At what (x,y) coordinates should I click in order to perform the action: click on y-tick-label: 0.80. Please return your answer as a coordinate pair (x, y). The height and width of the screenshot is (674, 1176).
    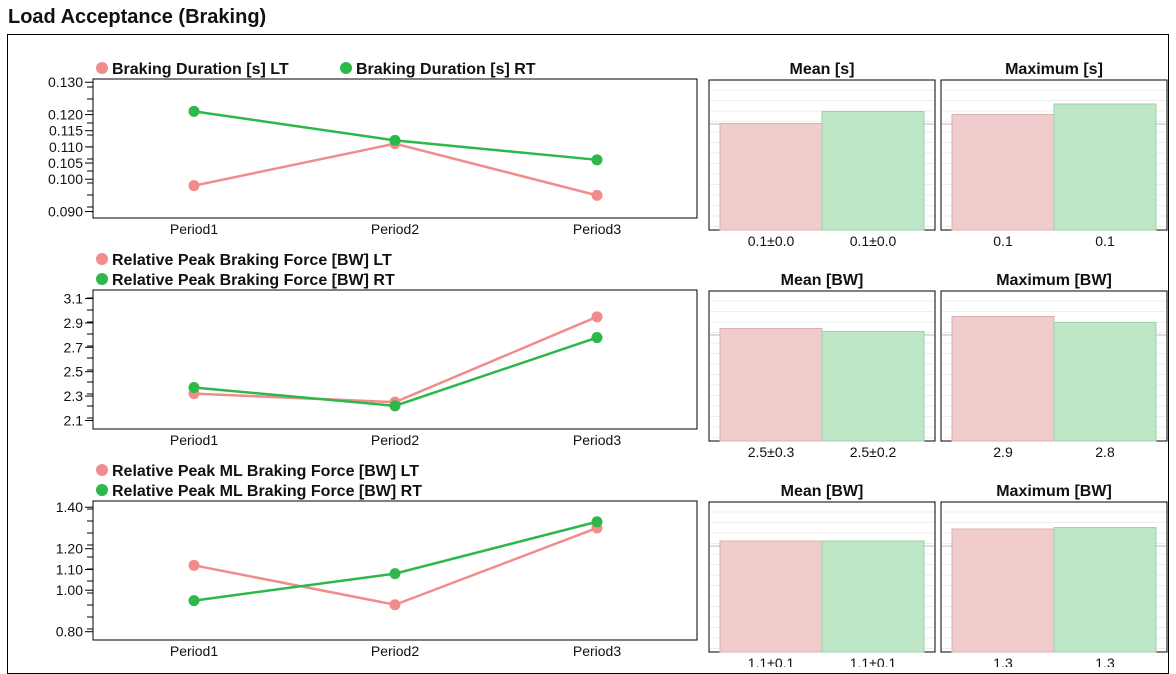
    Looking at the image, I should click on (69, 632).